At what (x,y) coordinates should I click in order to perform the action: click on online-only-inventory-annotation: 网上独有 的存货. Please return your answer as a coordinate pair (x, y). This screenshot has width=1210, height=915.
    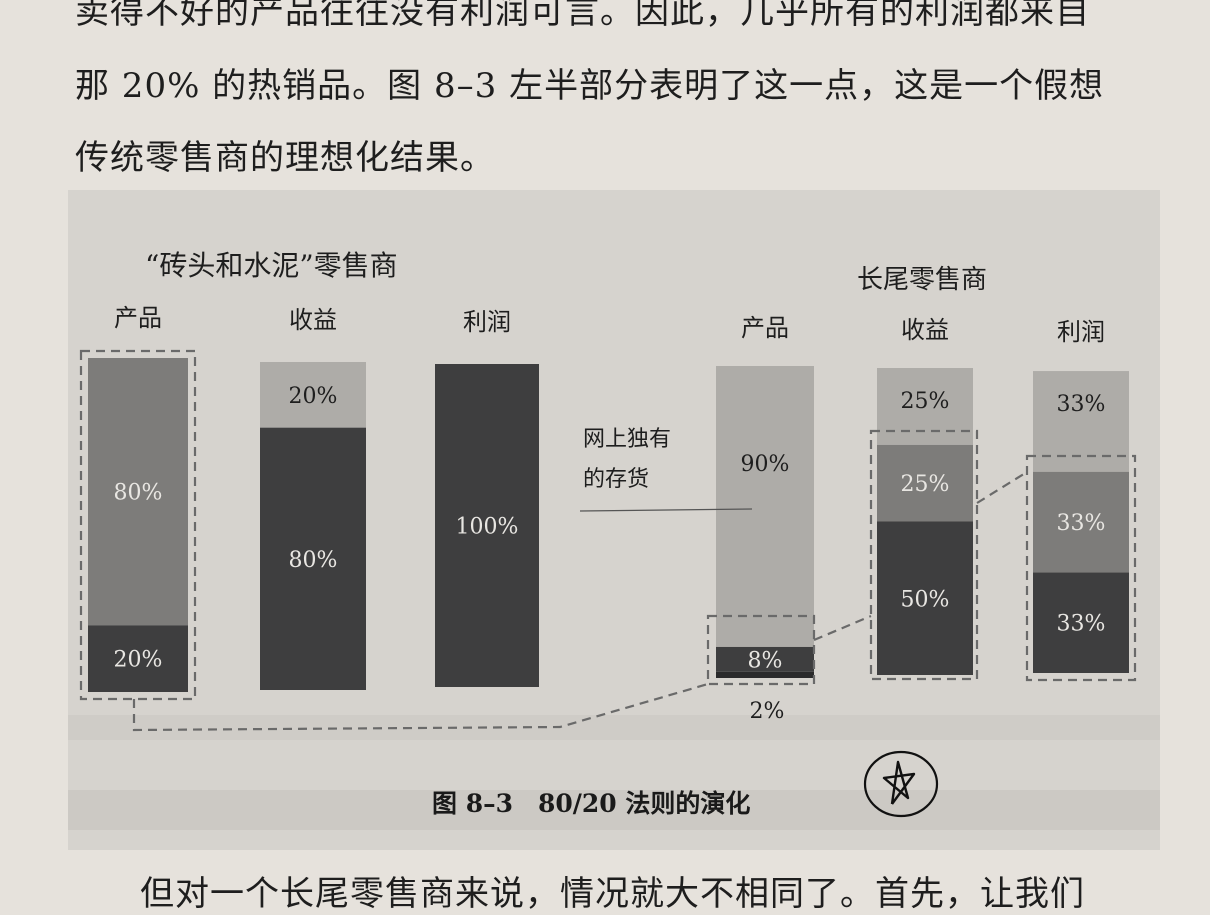
    Looking at the image, I should click on (666, 469).